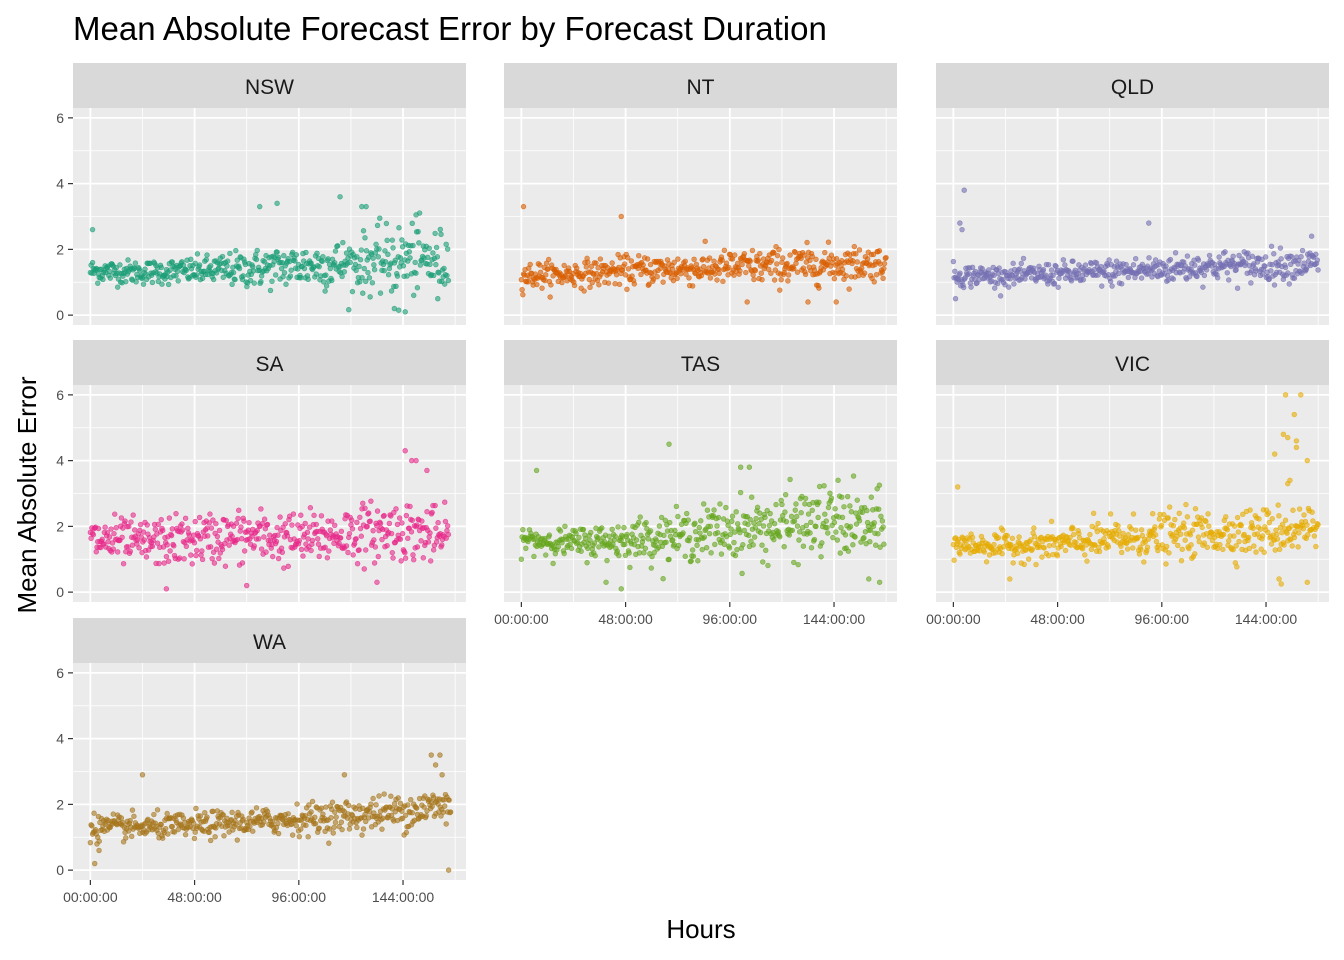  Describe the element at coordinates (60, 315) in the screenshot. I see `y-tick-label: 0` at that location.